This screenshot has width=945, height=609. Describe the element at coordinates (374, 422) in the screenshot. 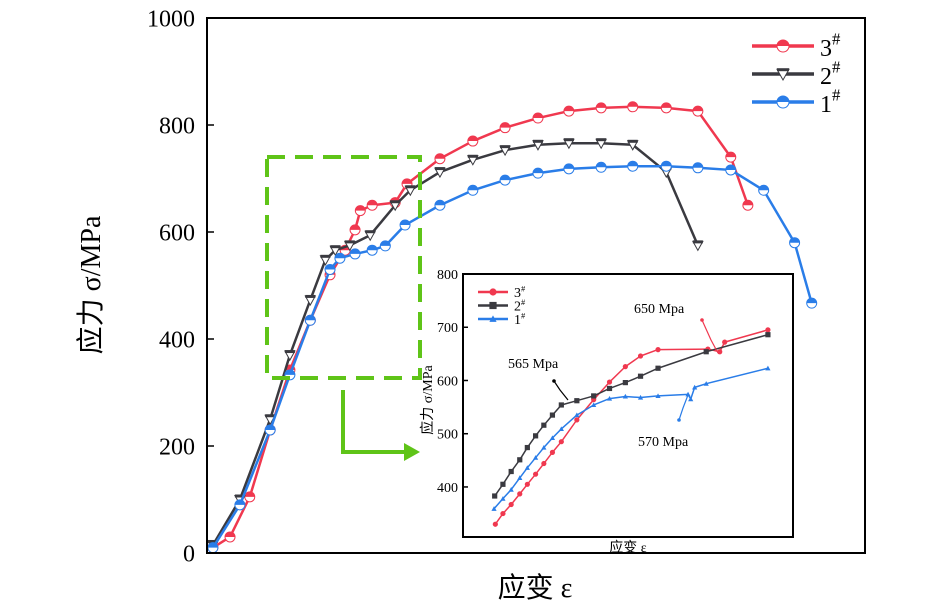

I see `zoom-arrow` at that location.